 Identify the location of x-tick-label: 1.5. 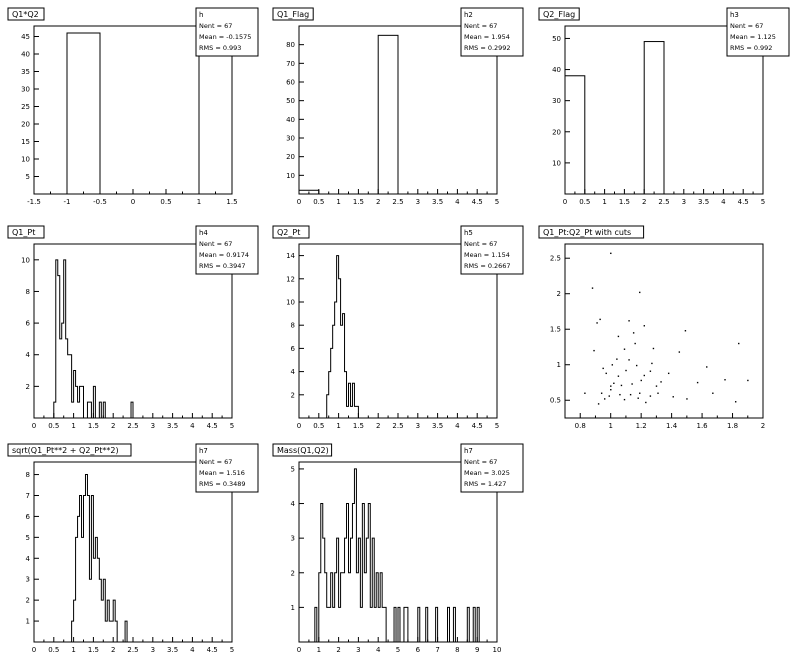
(624, 202).